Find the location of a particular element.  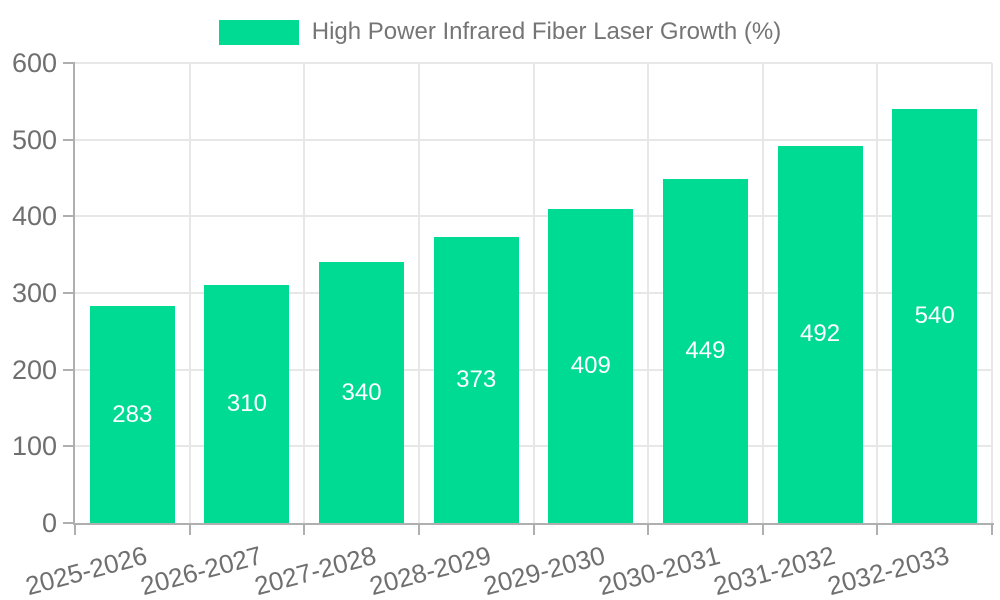

y-axis-tick-label: 600 is located at coordinates (34, 63).